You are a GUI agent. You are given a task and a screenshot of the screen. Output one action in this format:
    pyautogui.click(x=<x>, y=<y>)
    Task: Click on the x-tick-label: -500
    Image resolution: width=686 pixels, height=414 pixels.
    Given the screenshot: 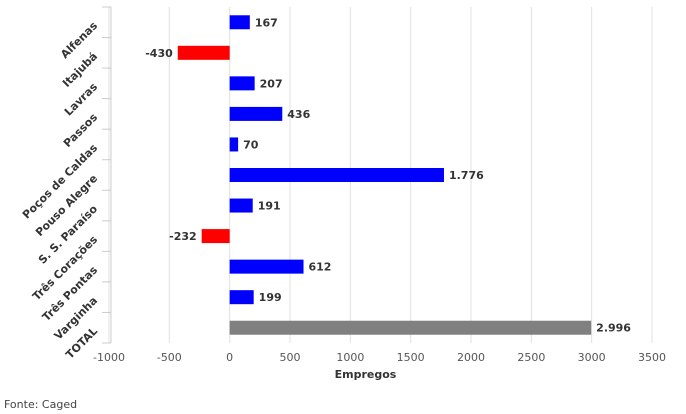 What is the action you would take?
    pyautogui.click(x=169, y=357)
    